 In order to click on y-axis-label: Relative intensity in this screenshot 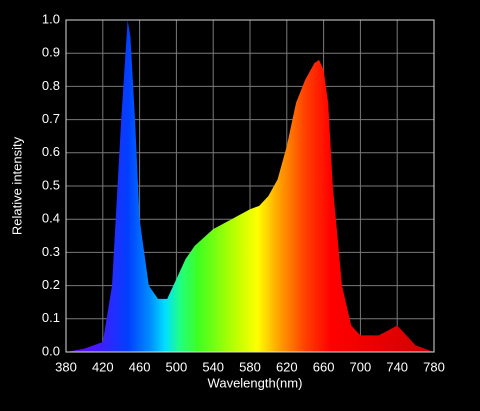, I will do `click(16, 185)`.